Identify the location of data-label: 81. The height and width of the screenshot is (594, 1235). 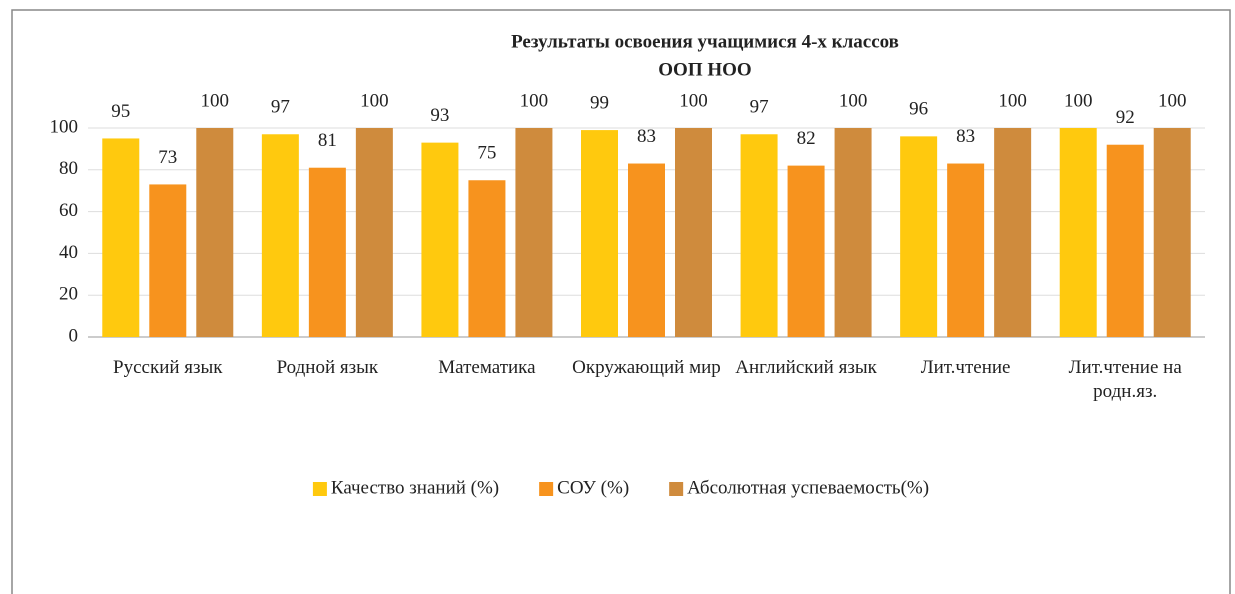
(327, 140).